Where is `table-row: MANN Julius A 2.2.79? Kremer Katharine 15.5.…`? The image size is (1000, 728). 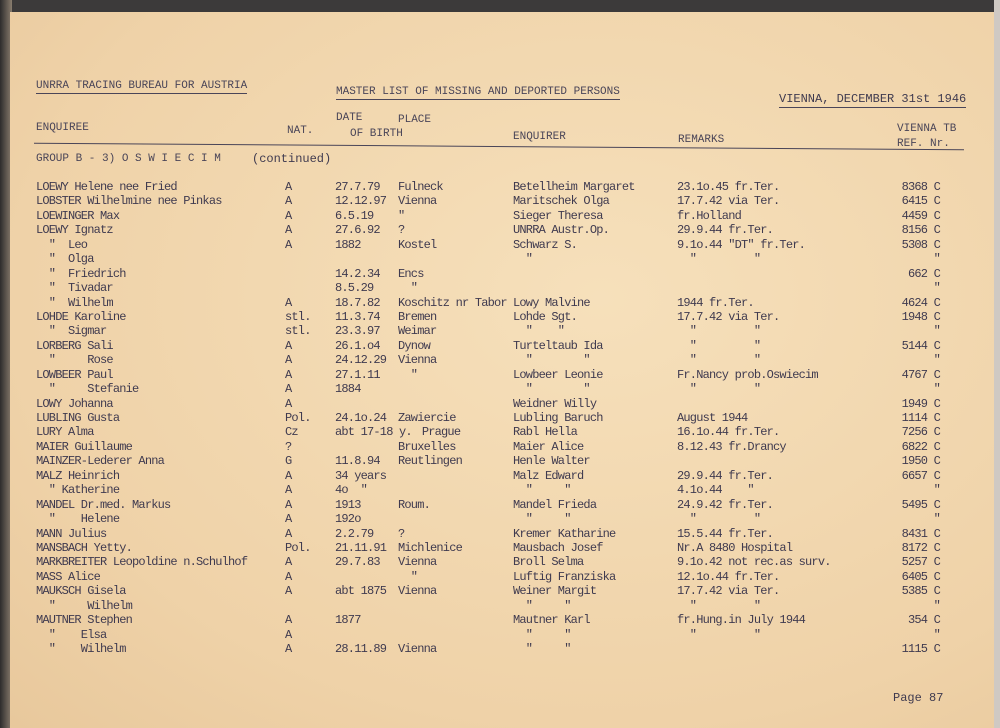
table-row: MANN Julius A 2.2.79? Kremer Katharine 15.5.… is located at coordinates (500, 534).